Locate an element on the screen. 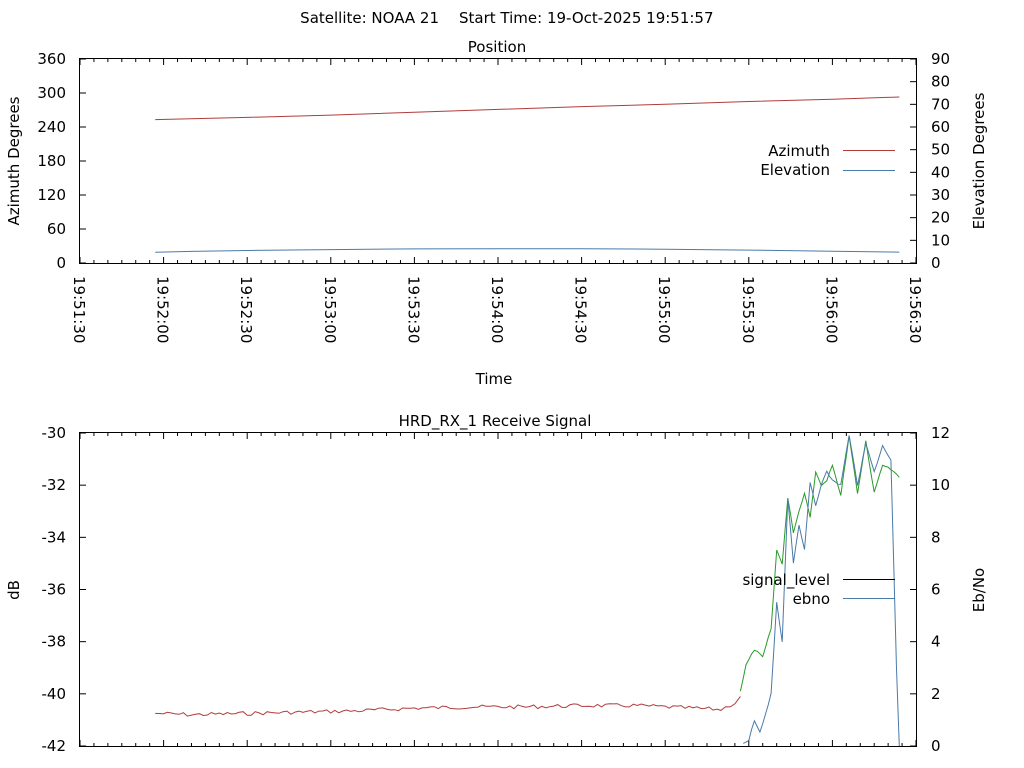 The image size is (1024, 768). db-tick-label: -36 is located at coordinates (54, 590).